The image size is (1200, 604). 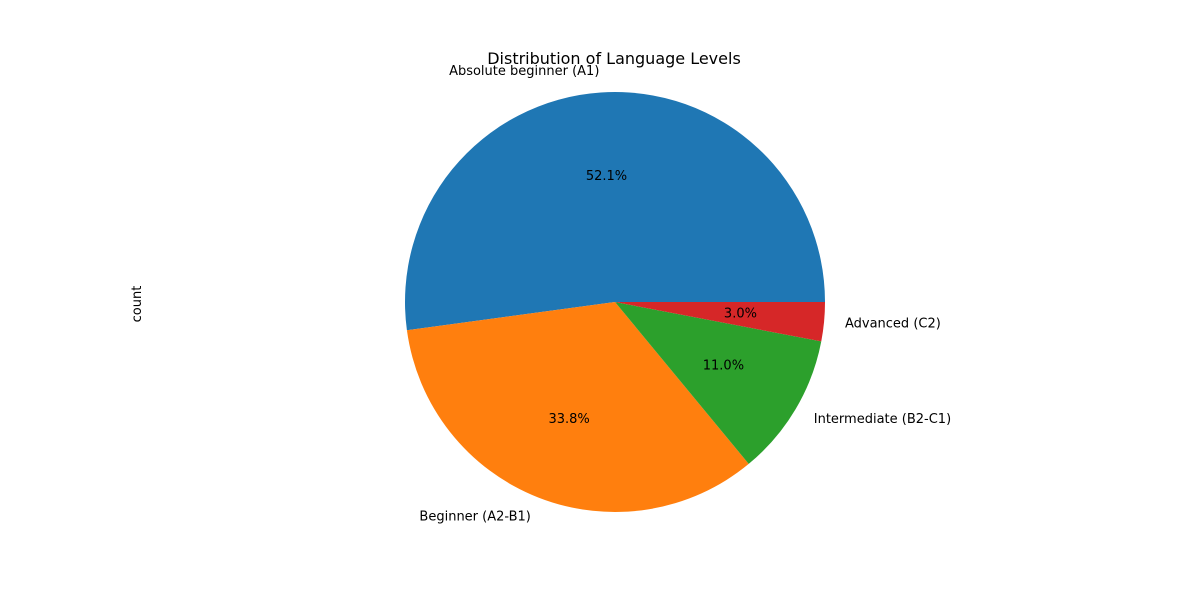 What do you see at coordinates (740, 313) in the screenshot?
I see `pie-percent-label: 3.0%` at bounding box center [740, 313].